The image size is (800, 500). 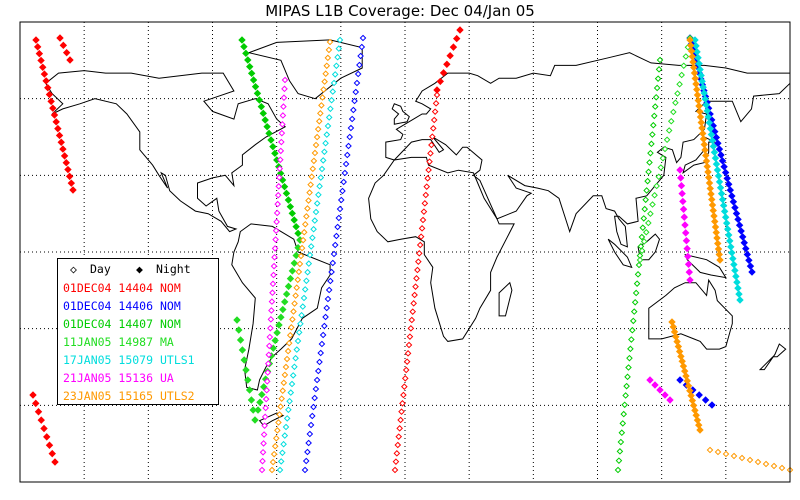 I want to click on legend-entry-1: 01DEC04 14404 NOM, so click(x=122, y=288).